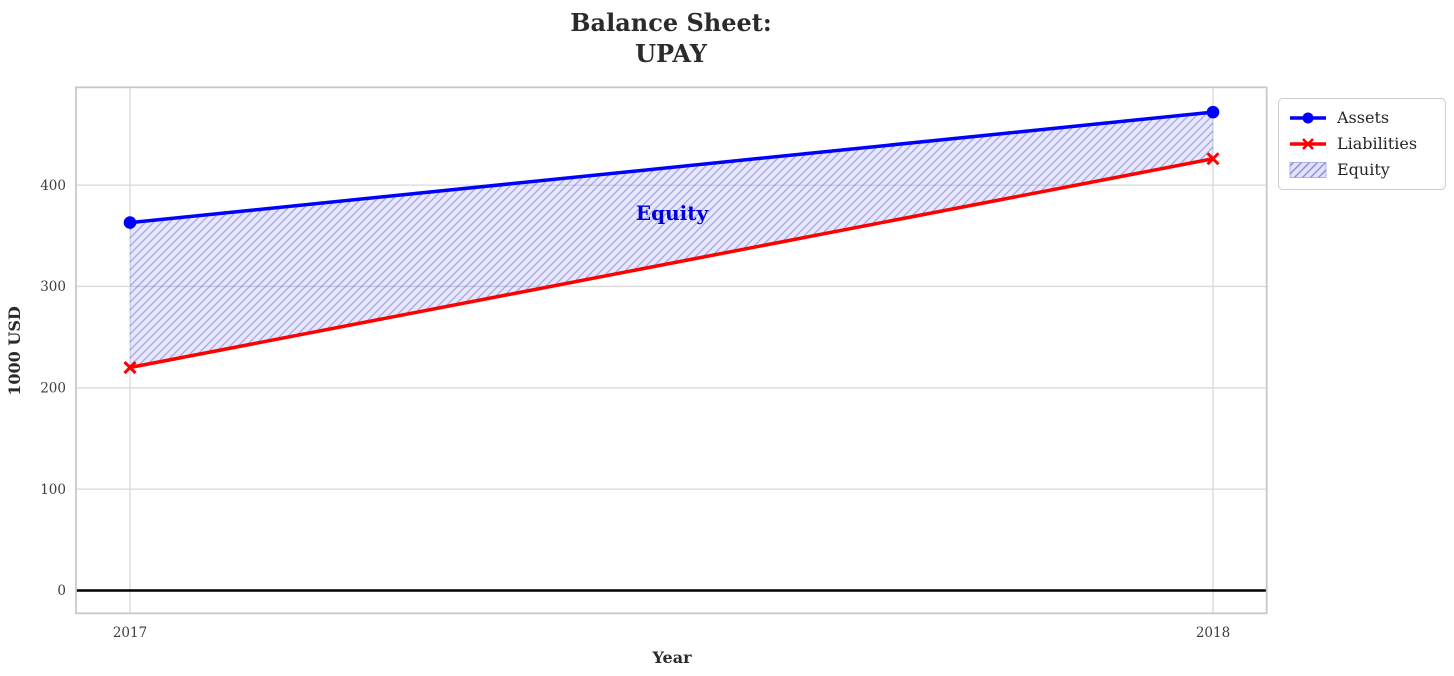 Image resolution: width=1454 pixels, height=676 pixels. Describe the element at coordinates (53, 388) in the screenshot. I see `y-tick-label: 200` at that location.